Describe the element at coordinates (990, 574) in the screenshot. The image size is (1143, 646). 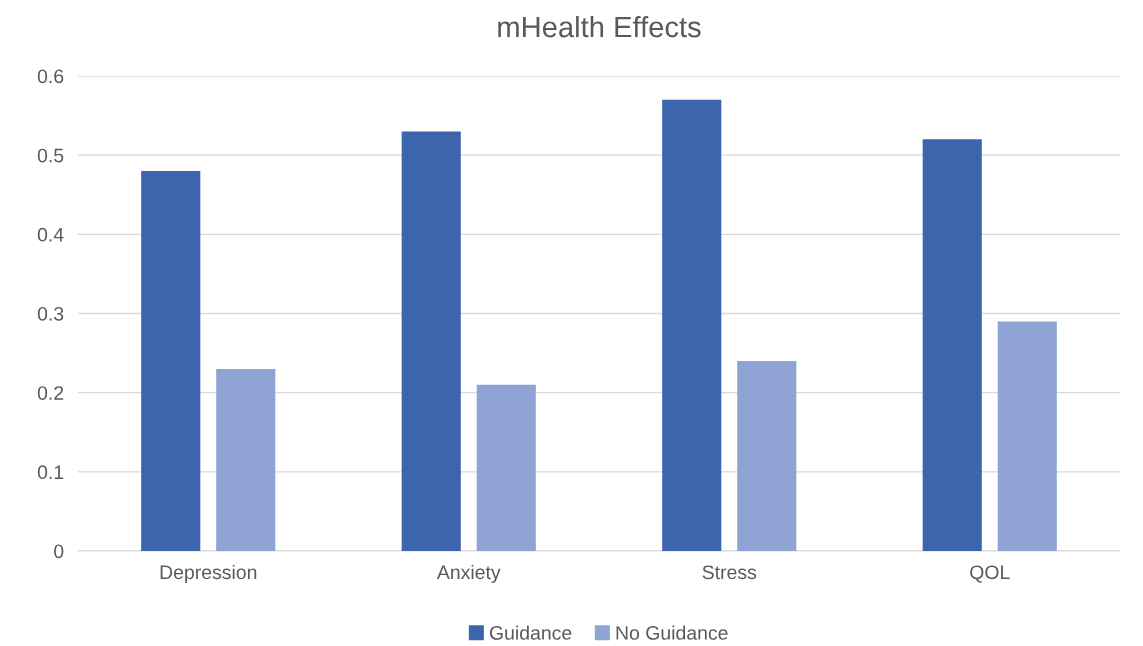
I see `x-tick-label: QOL` at that location.